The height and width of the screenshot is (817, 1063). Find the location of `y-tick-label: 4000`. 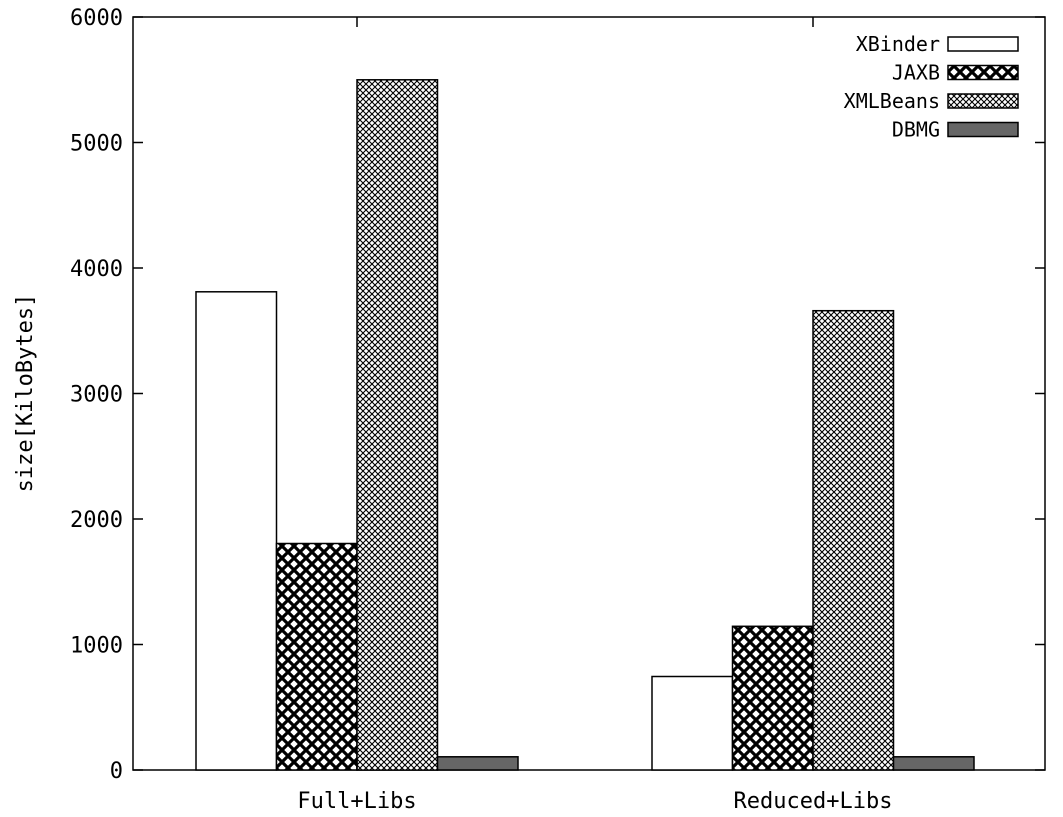

y-tick-label: 4000 is located at coordinates (96, 269).